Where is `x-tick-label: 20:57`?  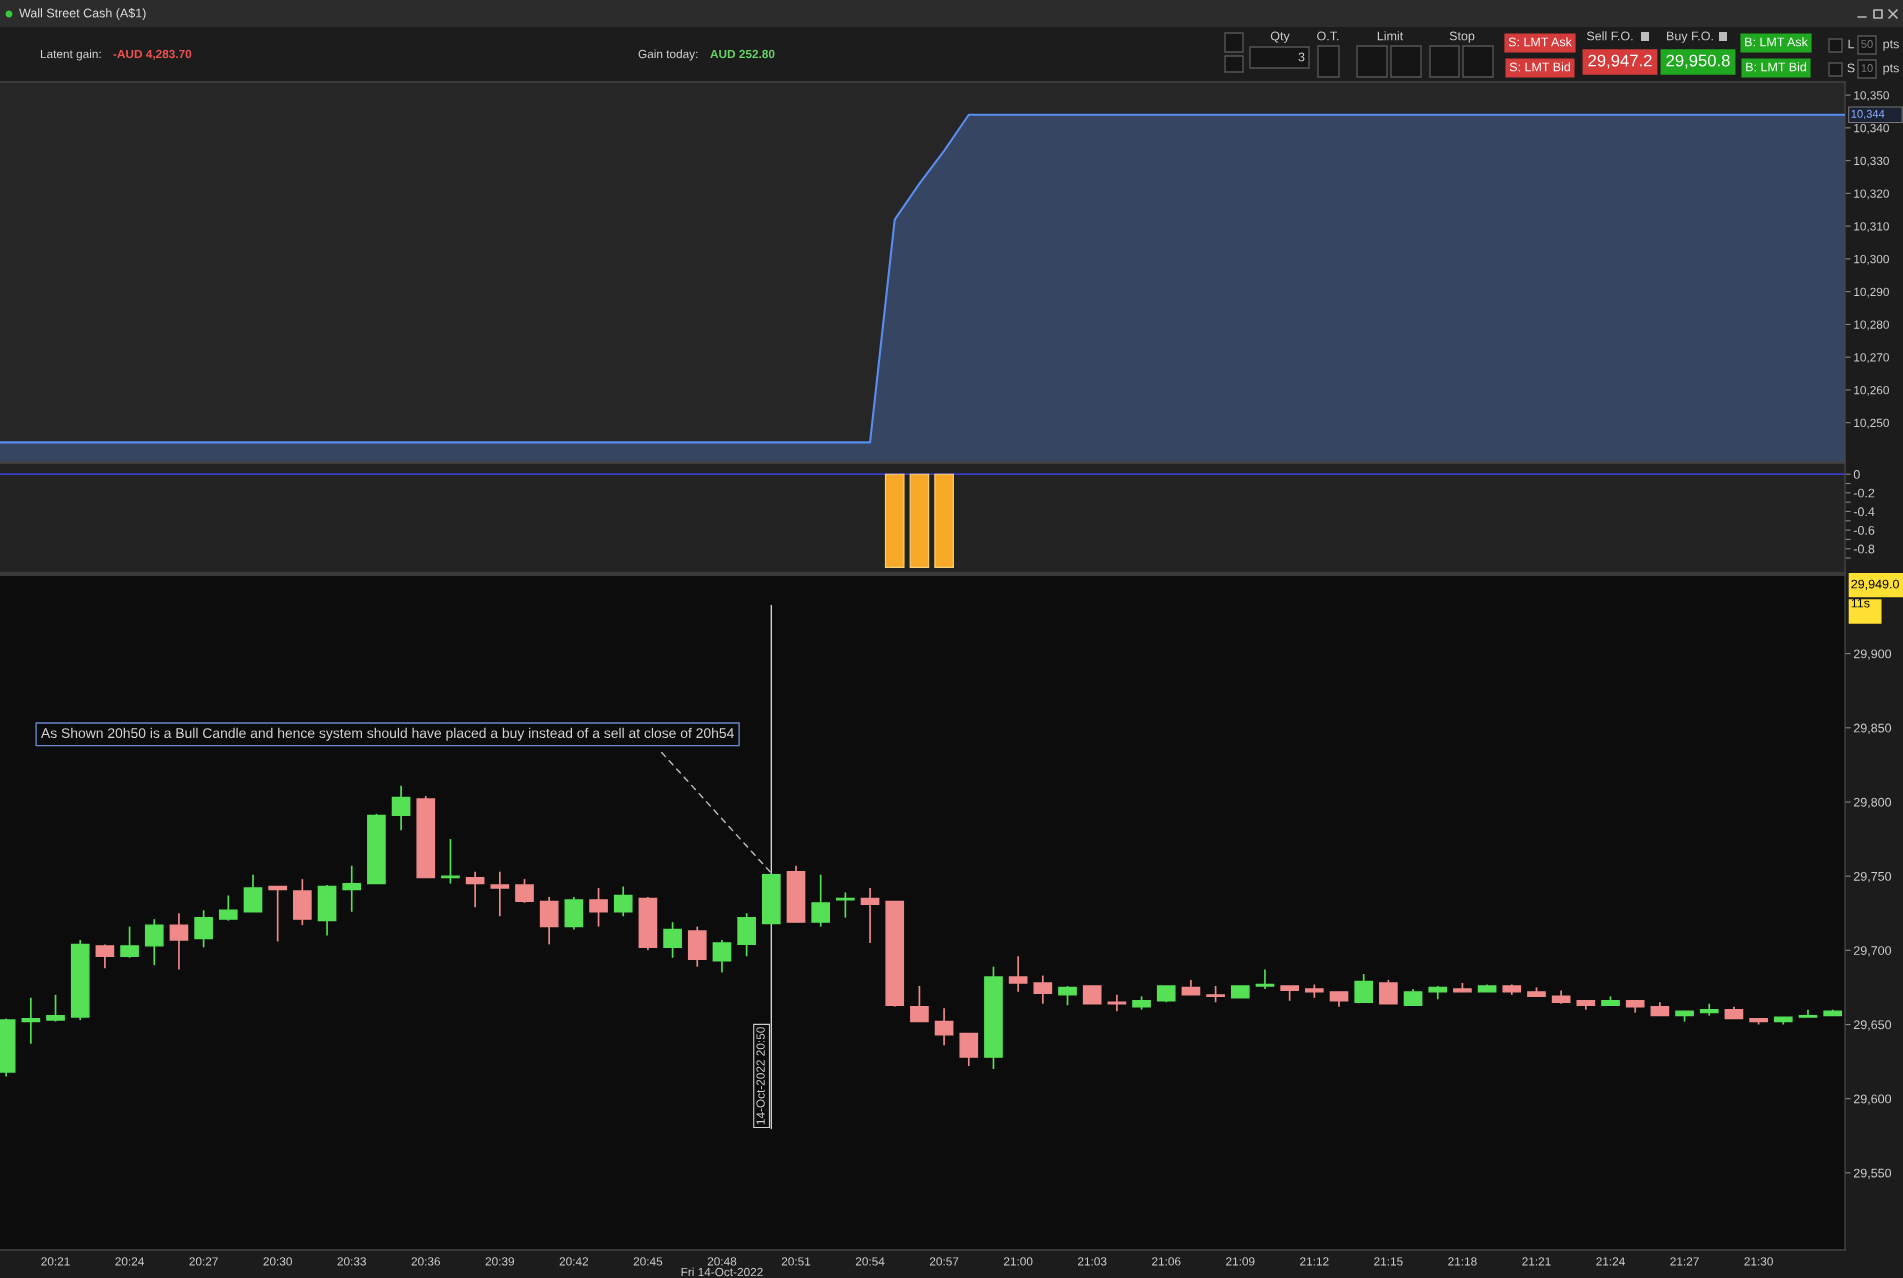
x-tick-label: 20:57 is located at coordinates (944, 1261).